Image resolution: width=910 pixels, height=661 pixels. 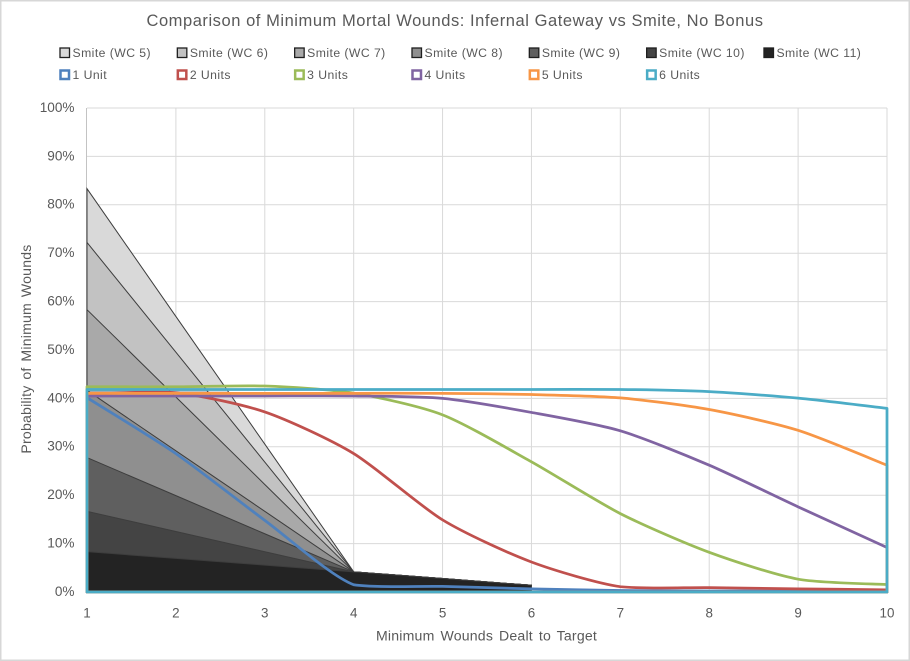 What do you see at coordinates (65, 591) in the screenshot?
I see `svg-text: 0%` at bounding box center [65, 591].